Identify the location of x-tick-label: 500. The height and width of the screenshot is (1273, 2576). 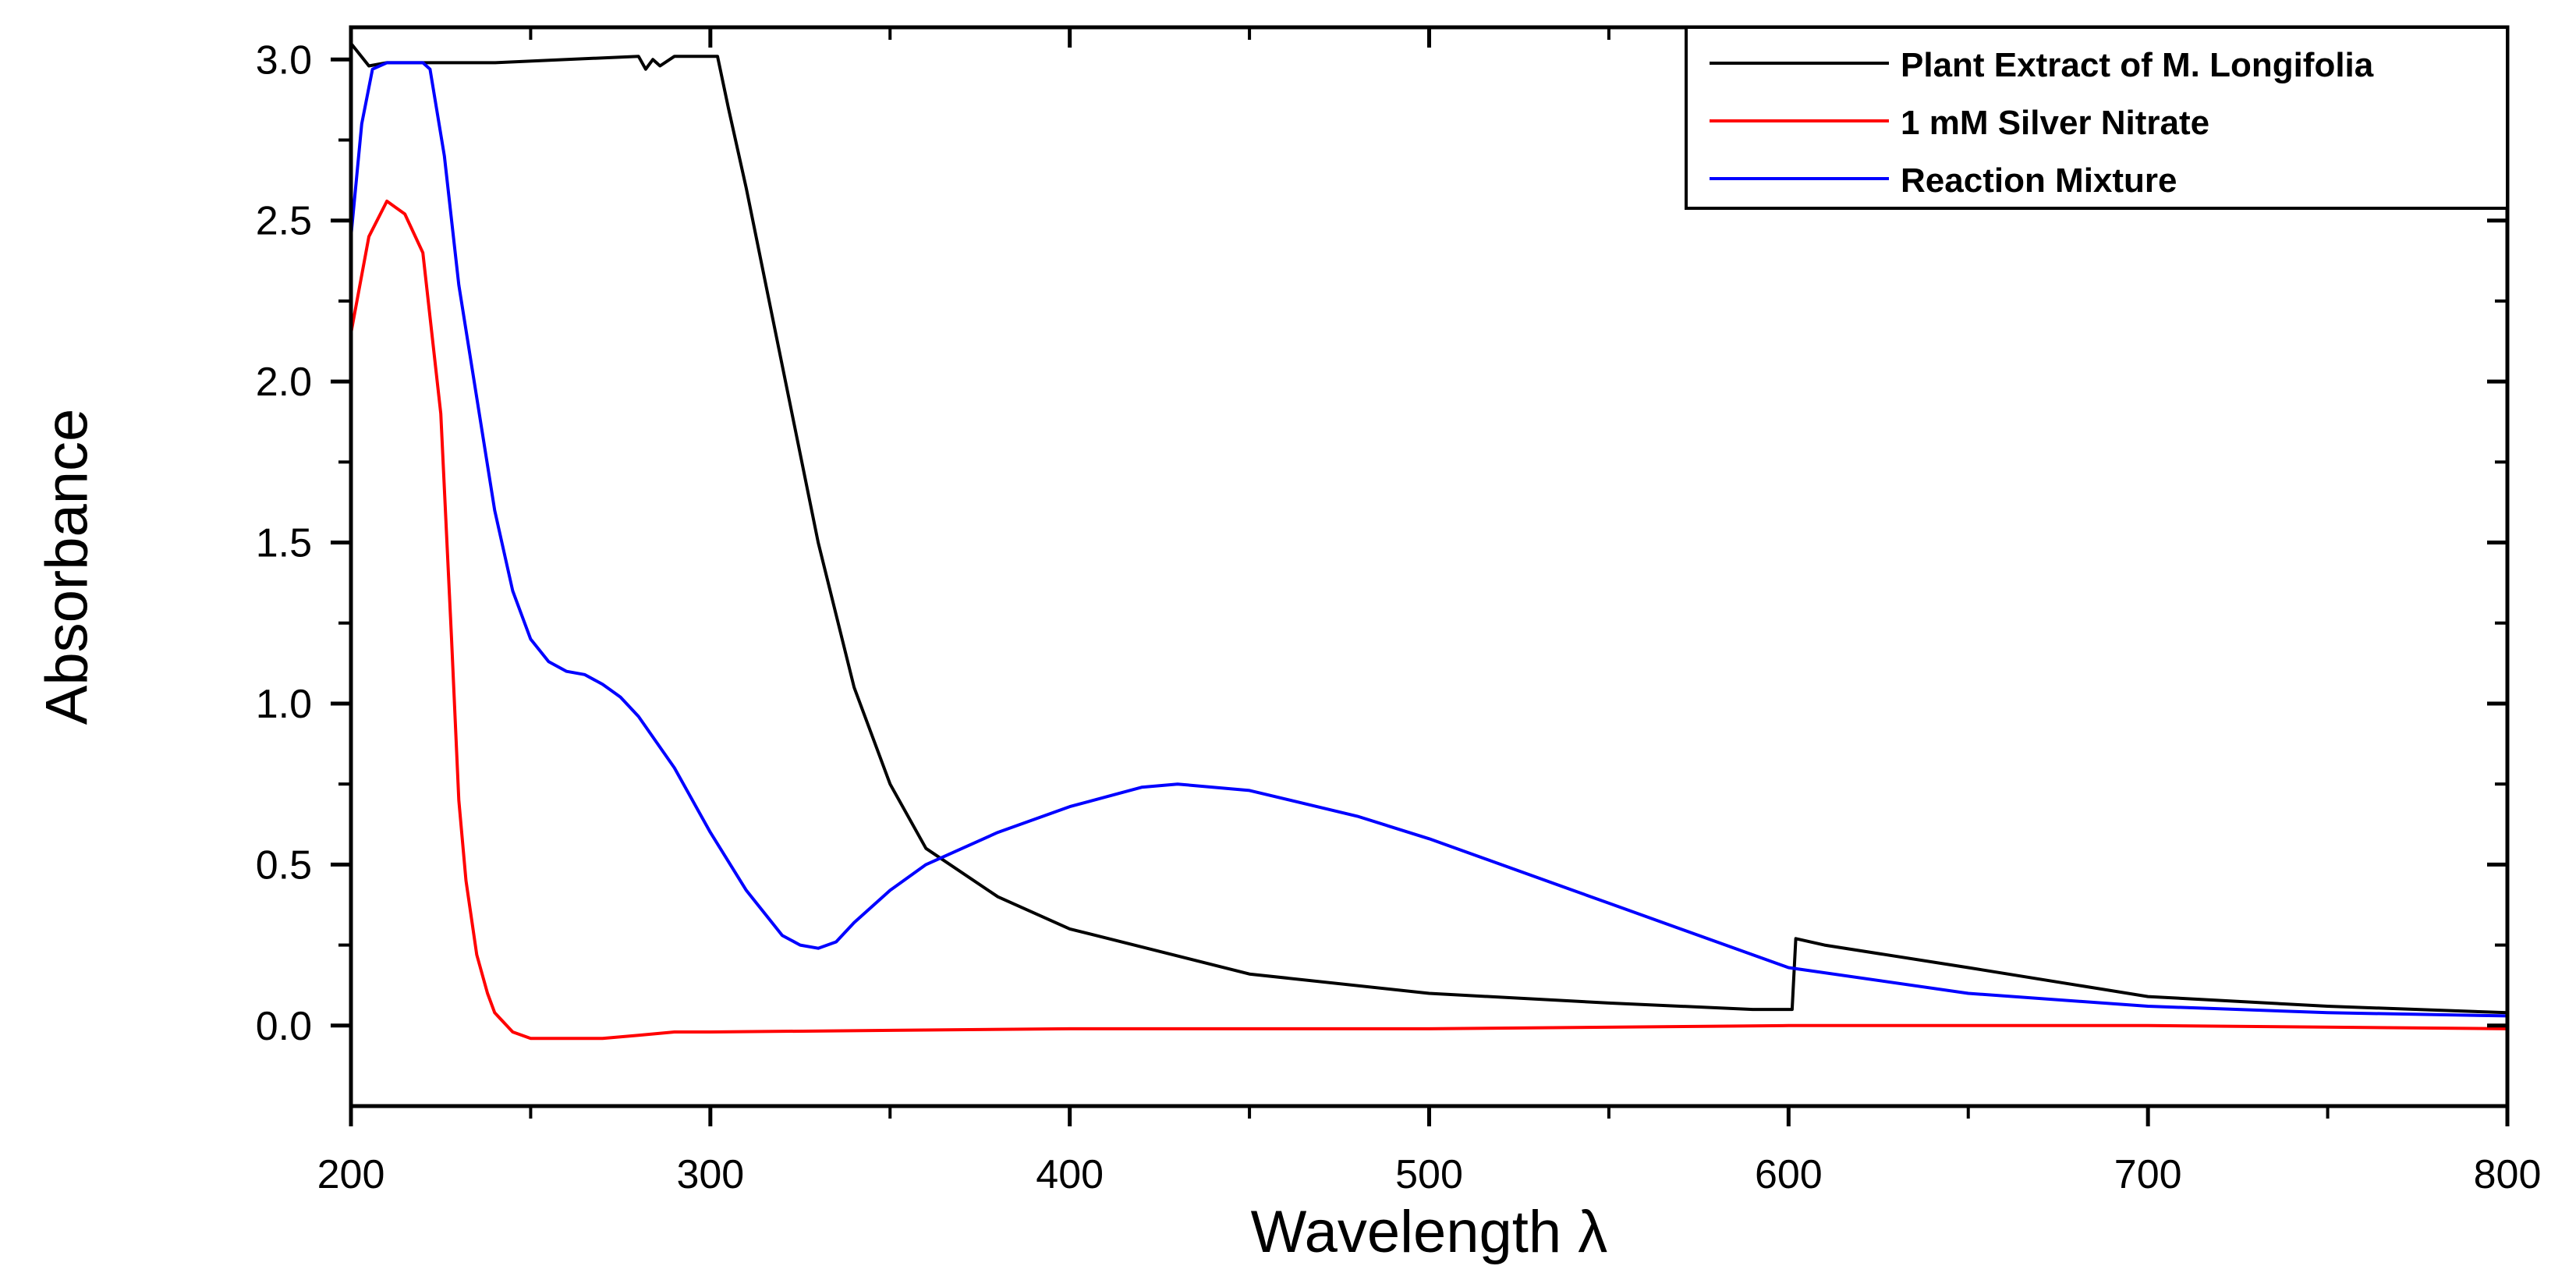
(1429, 1174).